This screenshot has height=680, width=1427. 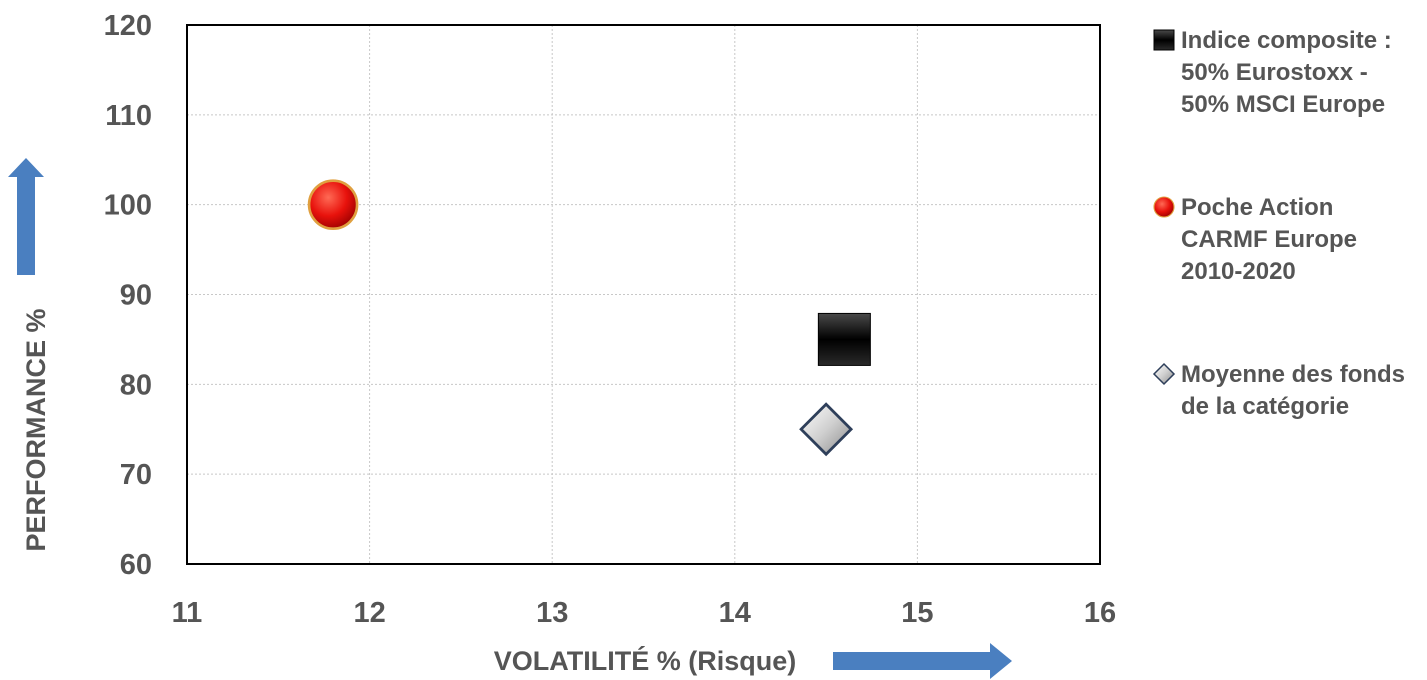 I want to click on x-tick-label: 14, so click(x=735, y=613).